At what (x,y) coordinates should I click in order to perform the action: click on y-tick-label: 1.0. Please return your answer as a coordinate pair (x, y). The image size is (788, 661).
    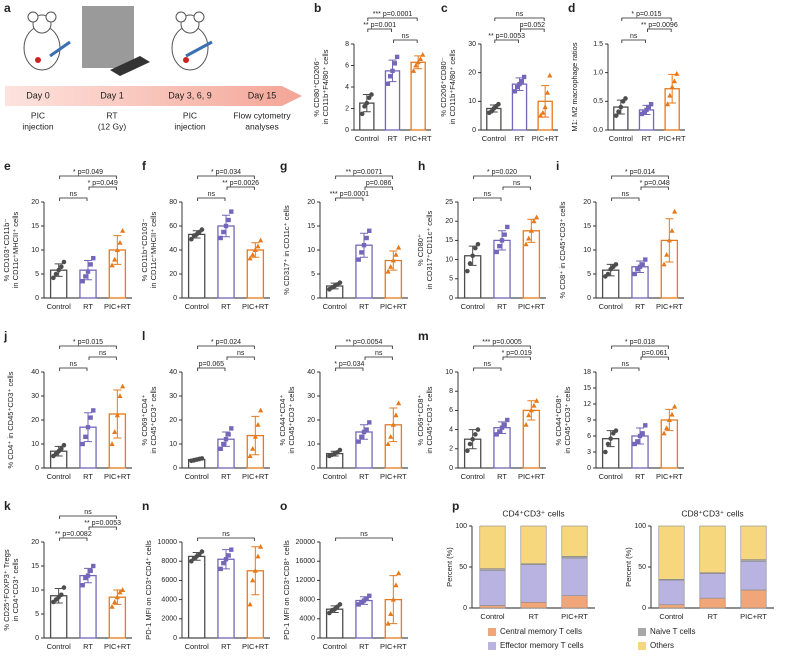
    Looking at the image, I should click on (598, 73).